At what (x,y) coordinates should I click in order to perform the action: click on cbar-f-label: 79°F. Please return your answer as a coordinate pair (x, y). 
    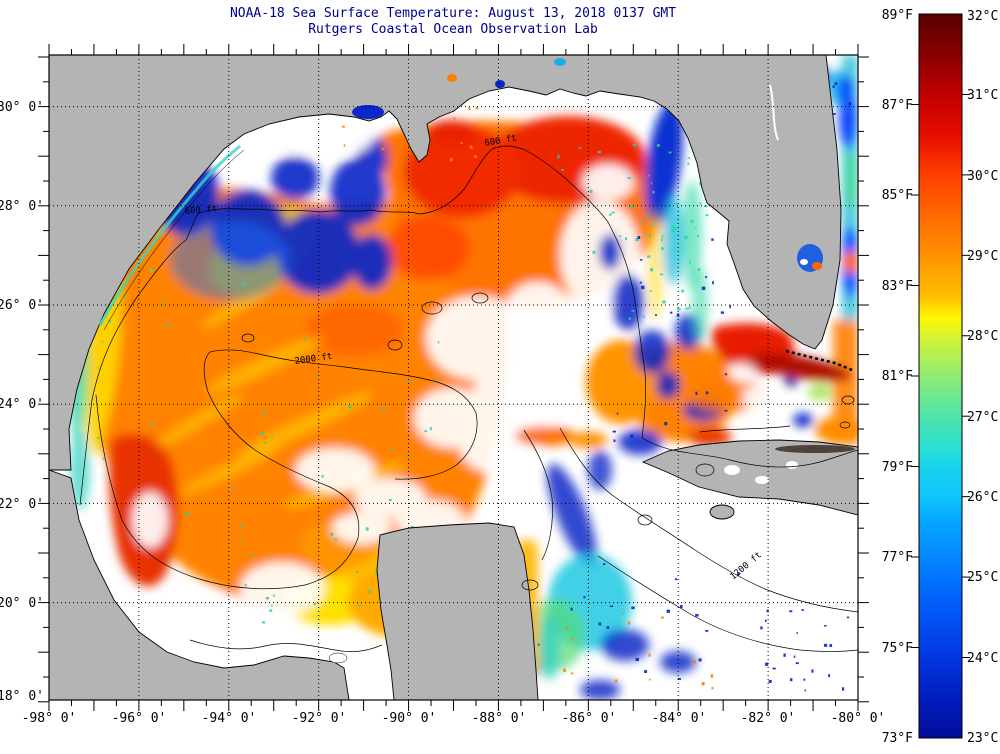
    Looking at the image, I should click on (897, 467).